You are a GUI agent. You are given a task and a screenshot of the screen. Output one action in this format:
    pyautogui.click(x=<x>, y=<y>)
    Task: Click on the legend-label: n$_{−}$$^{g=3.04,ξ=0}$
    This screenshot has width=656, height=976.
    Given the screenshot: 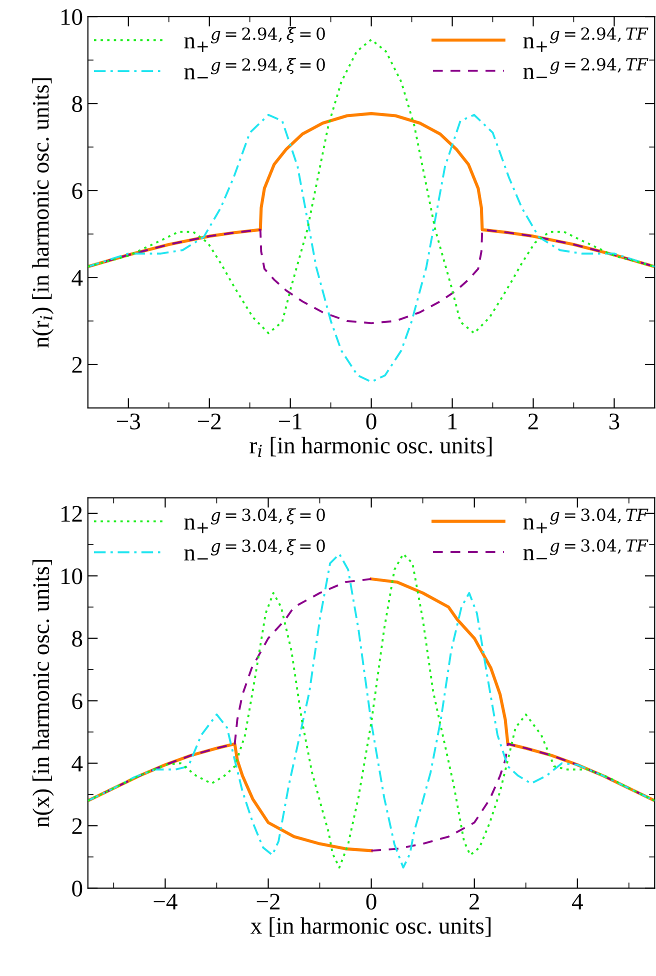 What is the action you would take?
    pyautogui.click(x=254, y=549)
    